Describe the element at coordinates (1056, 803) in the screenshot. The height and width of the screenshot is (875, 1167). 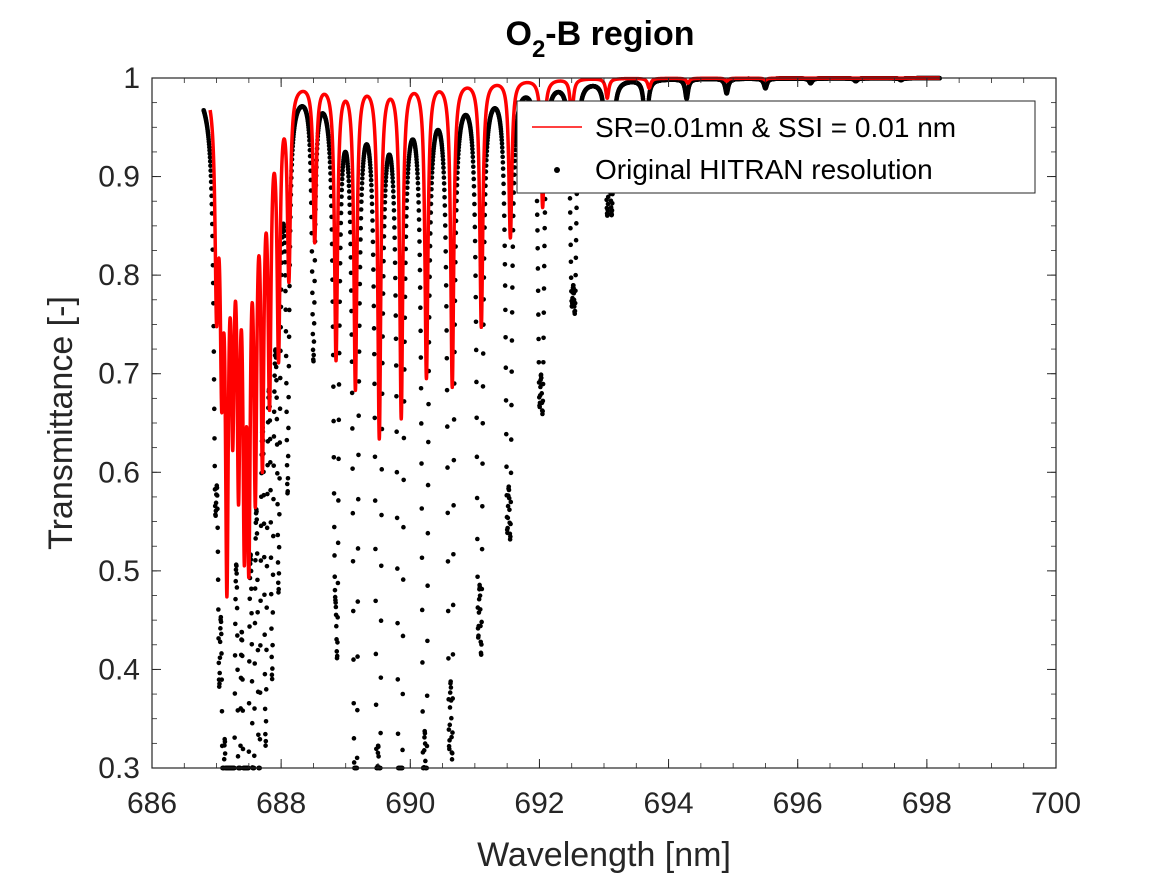
I see `x-tick-label: 700` at that location.